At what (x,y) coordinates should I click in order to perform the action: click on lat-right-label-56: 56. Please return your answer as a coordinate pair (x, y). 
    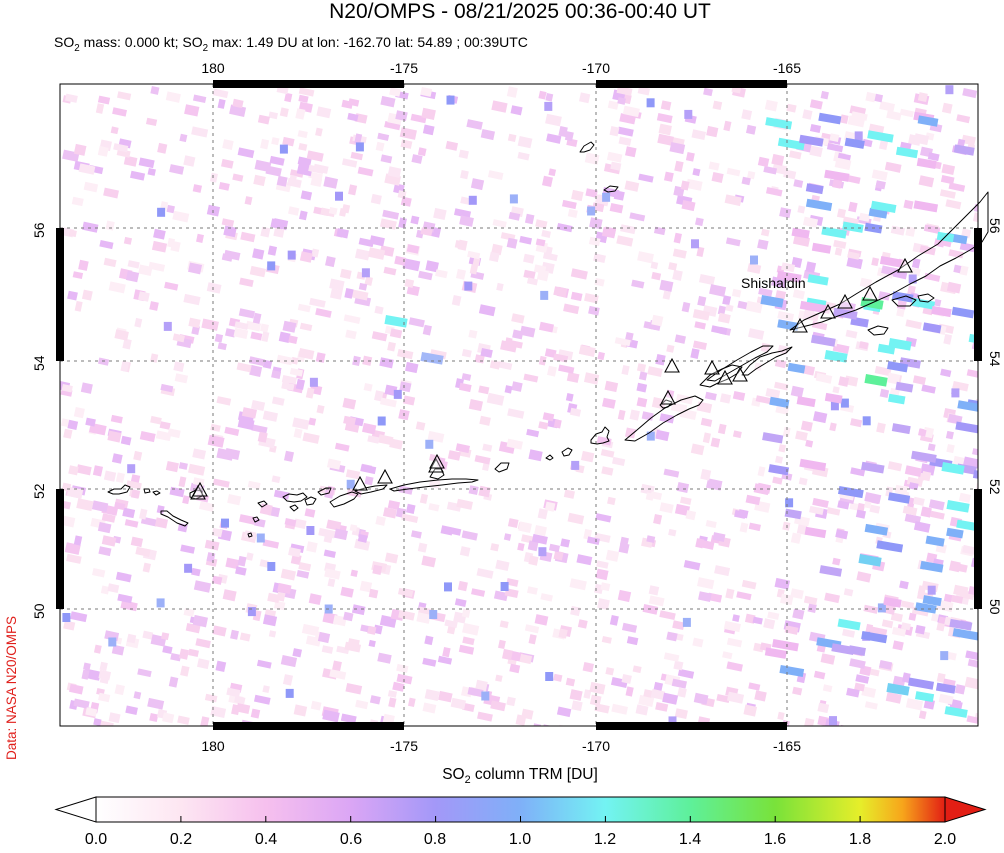
    Looking at the image, I should click on (995, 226).